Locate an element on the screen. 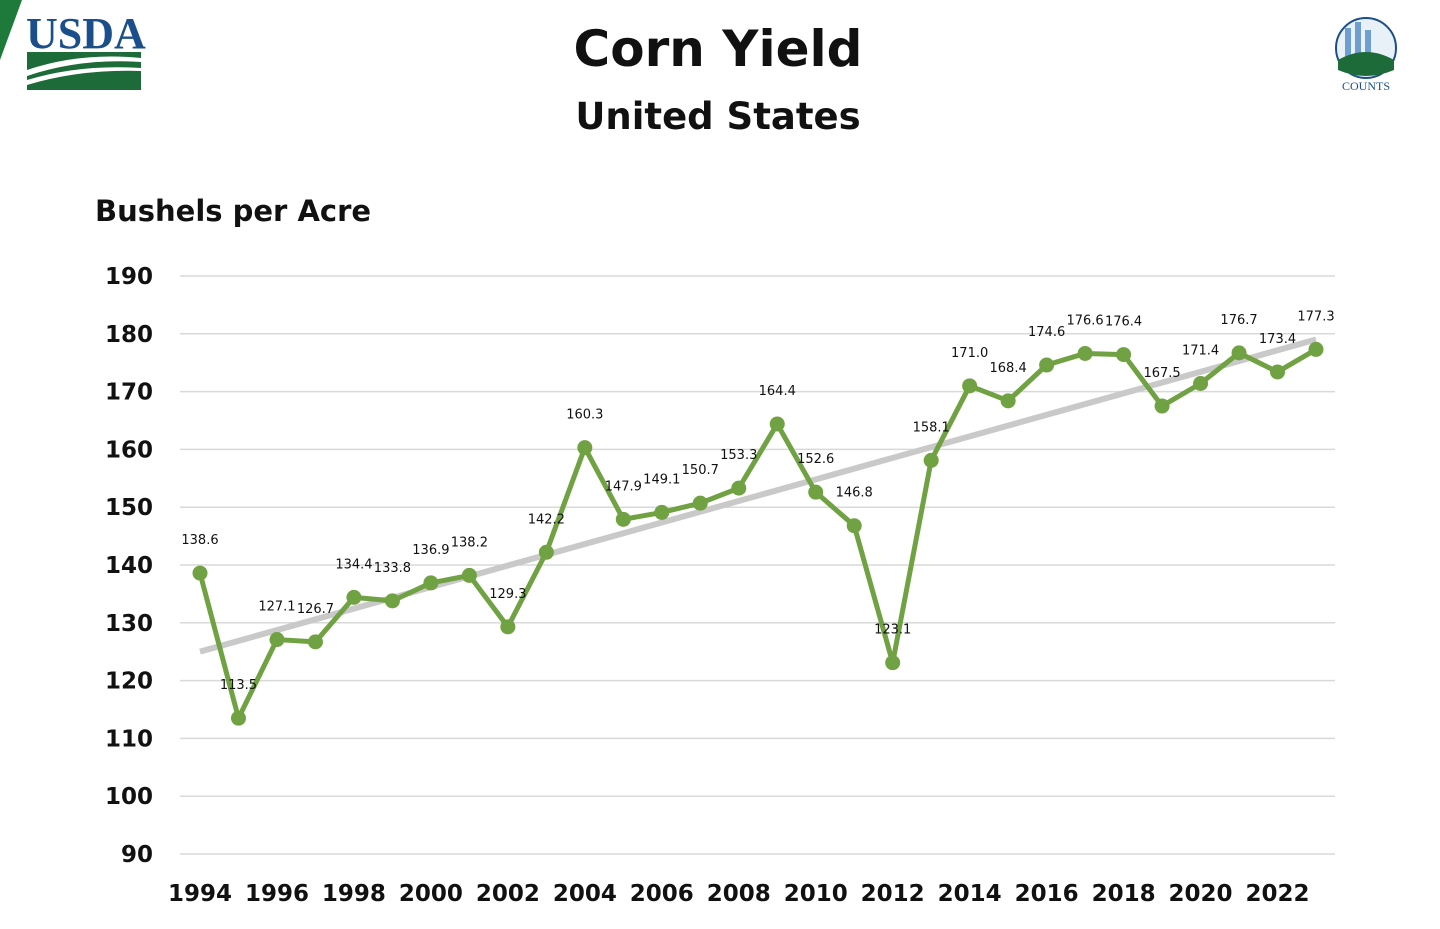 This screenshot has height=929, width=1440. x-tick-label: 2022 is located at coordinates (1278, 894).